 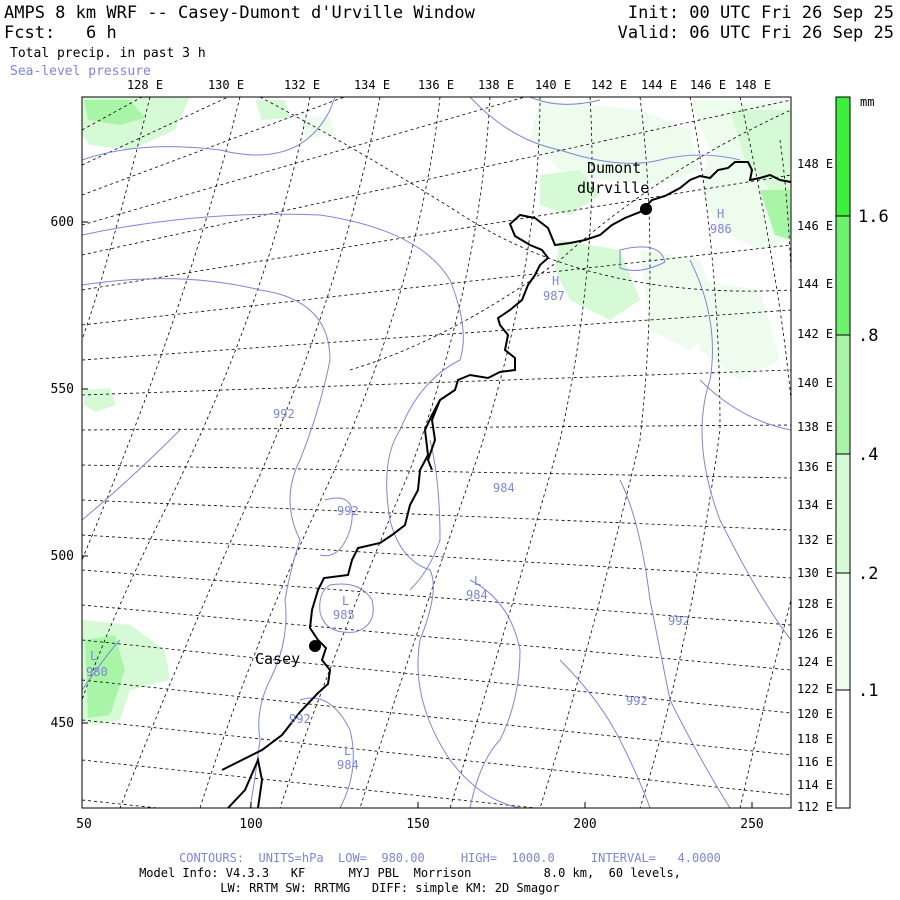 I want to click on dumont-label-line2: dUrville, so click(x=613, y=188).